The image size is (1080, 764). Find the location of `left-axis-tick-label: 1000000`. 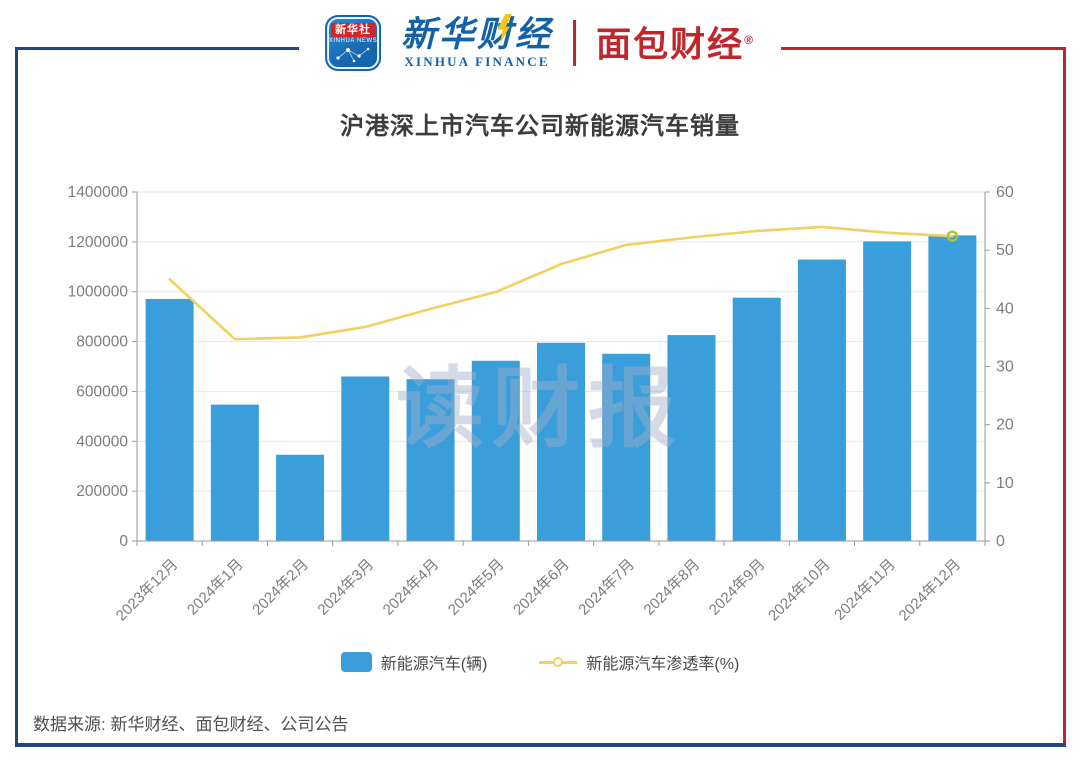

left-axis-tick-label: 1000000 is located at coordinates (98, 292).